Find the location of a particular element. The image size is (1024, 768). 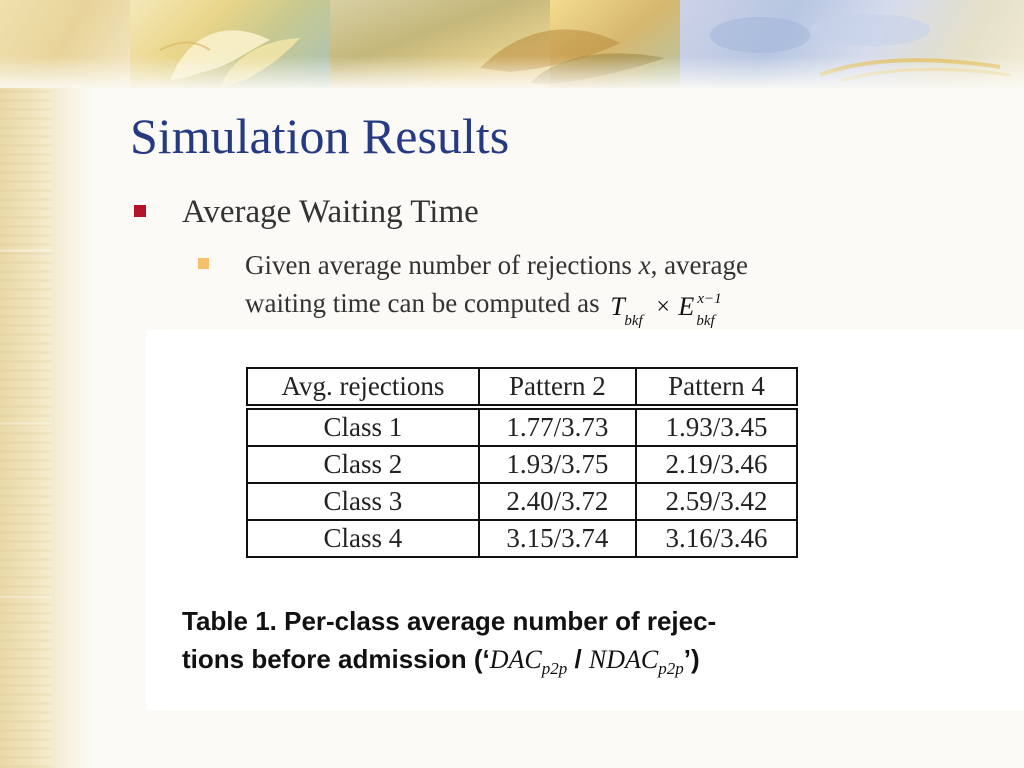

bullet-level2-part1: Given average number of rejections is located at coordinates (442, 265).